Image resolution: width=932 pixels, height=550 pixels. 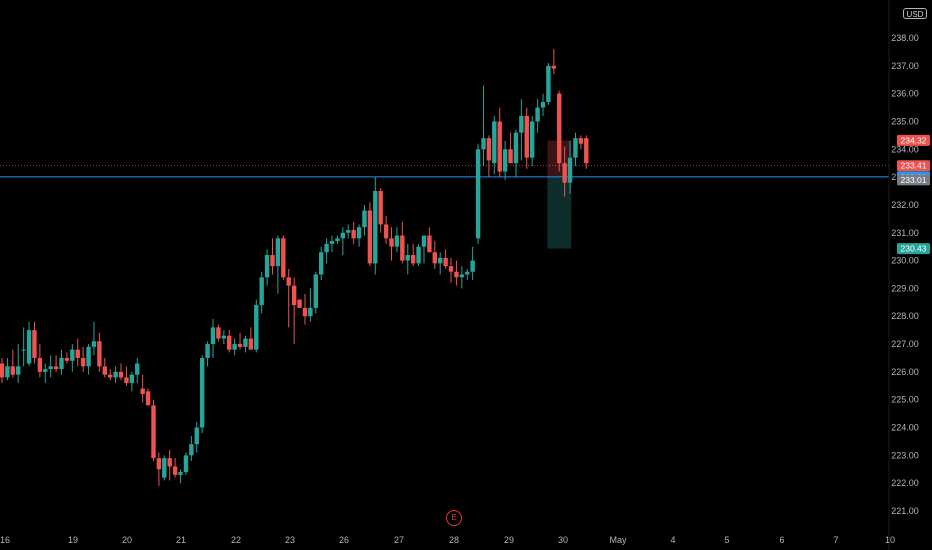 What do you see at coordinates (905, 149) in the screenshot?
I see `y-tick-label: 234.00` at bounding box center [905, 149].